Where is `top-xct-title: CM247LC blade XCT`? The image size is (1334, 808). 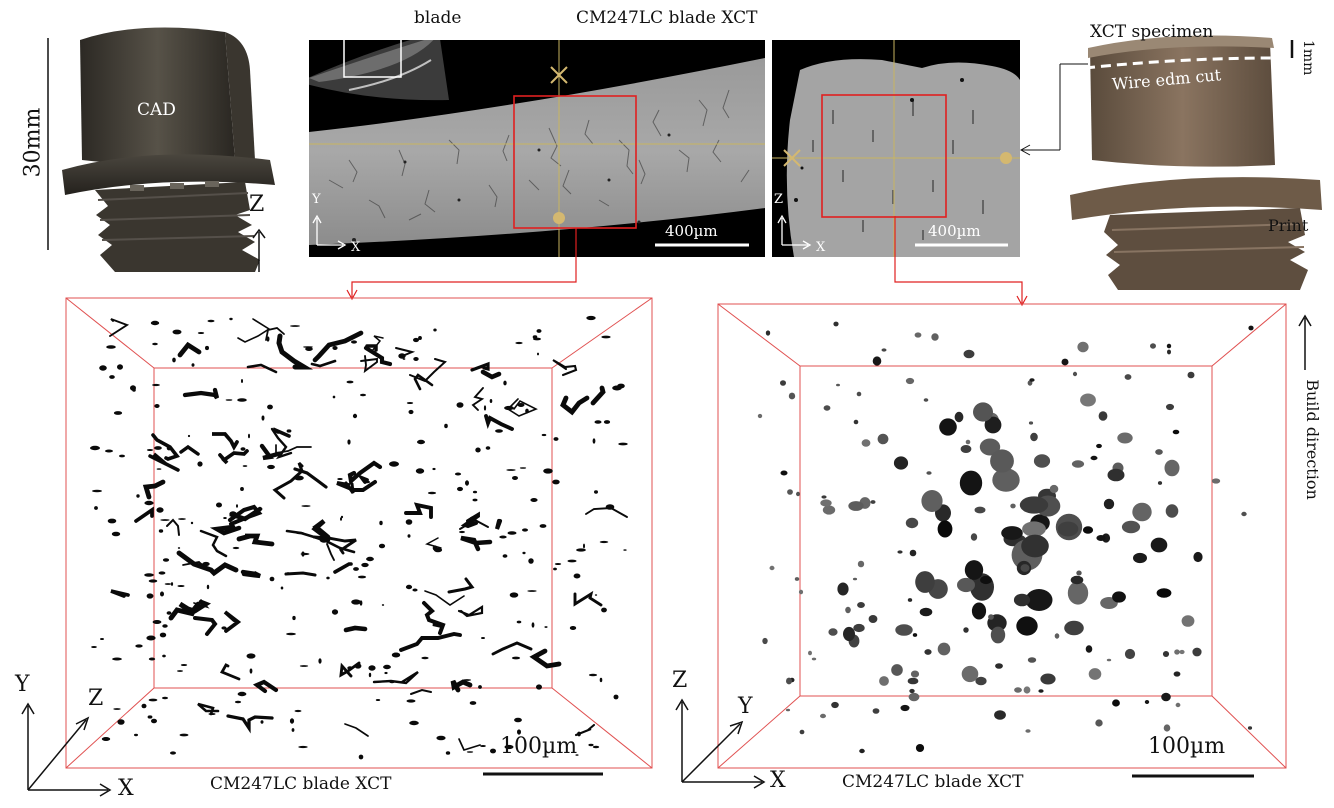 top-xct-title: CM247LC blade XCT is located at coordinates (667, 18).